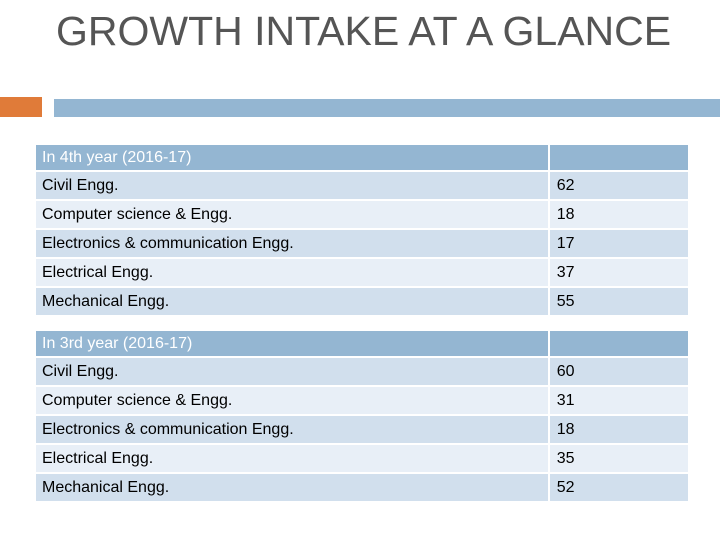 This screenshot has height=540, width=720. What do you see at coordinates (293, 158) in the screenshot?
I see `table-heading: In 4th year (2016-17)` at bounding box center [293, 158].